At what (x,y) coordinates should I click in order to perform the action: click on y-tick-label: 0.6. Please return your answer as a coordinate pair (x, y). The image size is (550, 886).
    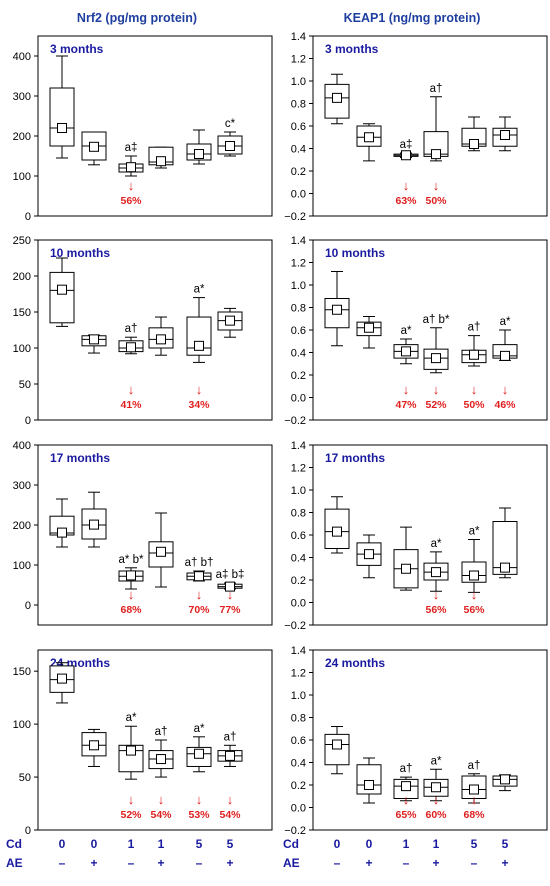
    Looking at the image, I should click on (298, 331).